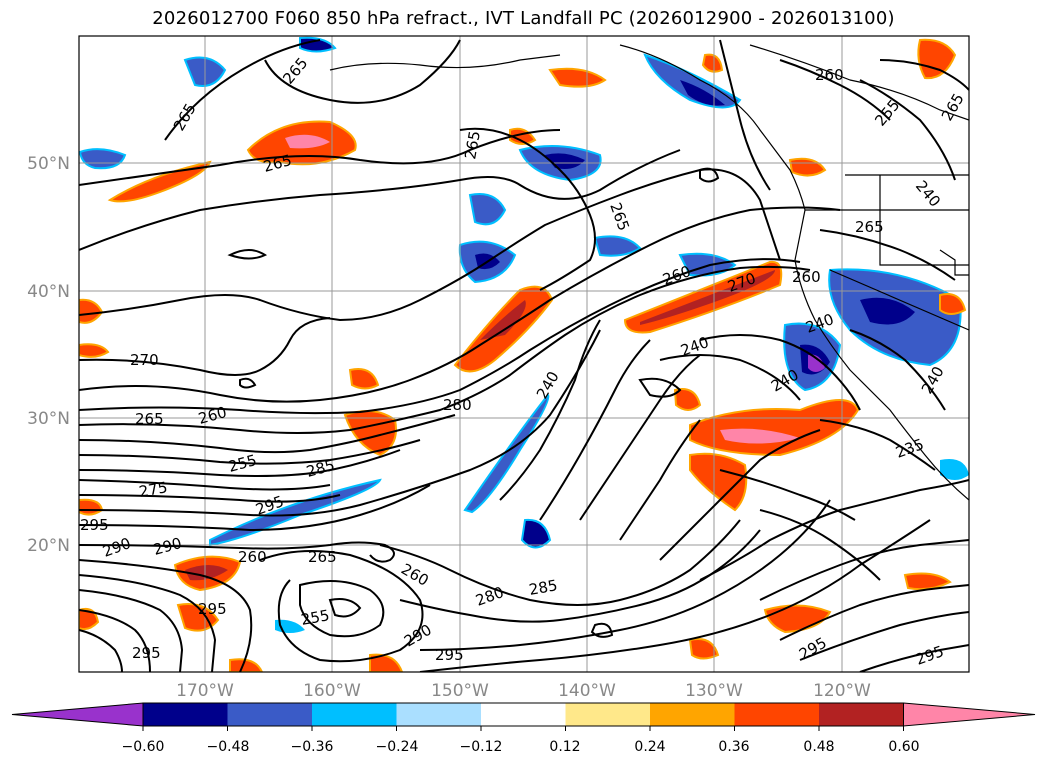 This screenshot has width=1047, height=765. Describe the element at coordinates (969, 714) in the screenshot. I see `colorbar-extend-high` at that location.